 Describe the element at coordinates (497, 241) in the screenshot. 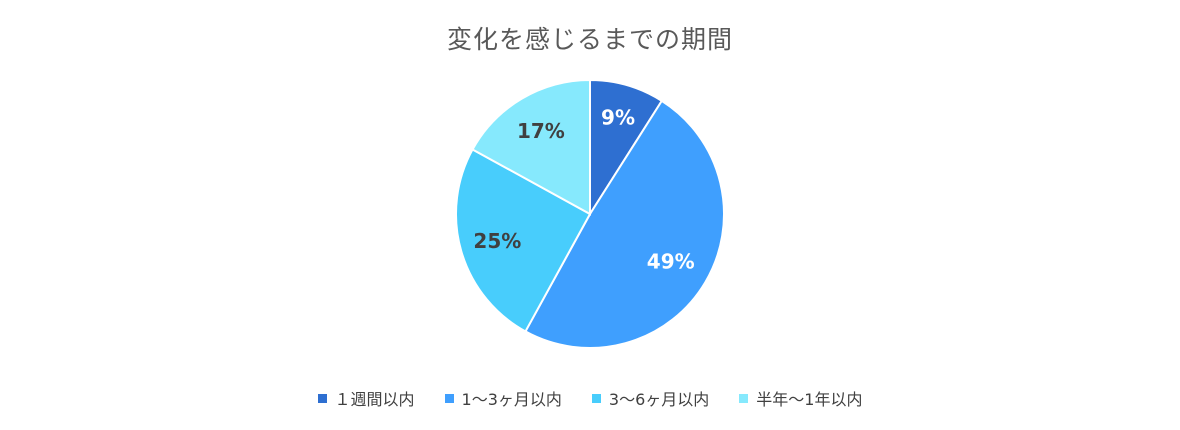

I see `pie-data-label-2: 25%` at that location.